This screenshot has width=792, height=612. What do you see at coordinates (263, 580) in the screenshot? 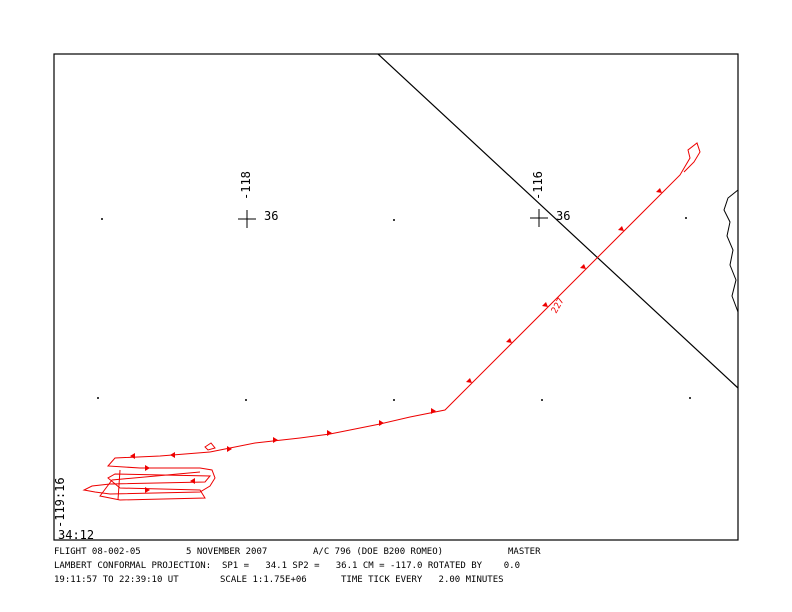
I see `scale: SCALE 1:1.75E+06` at bounding box center [263, 580].